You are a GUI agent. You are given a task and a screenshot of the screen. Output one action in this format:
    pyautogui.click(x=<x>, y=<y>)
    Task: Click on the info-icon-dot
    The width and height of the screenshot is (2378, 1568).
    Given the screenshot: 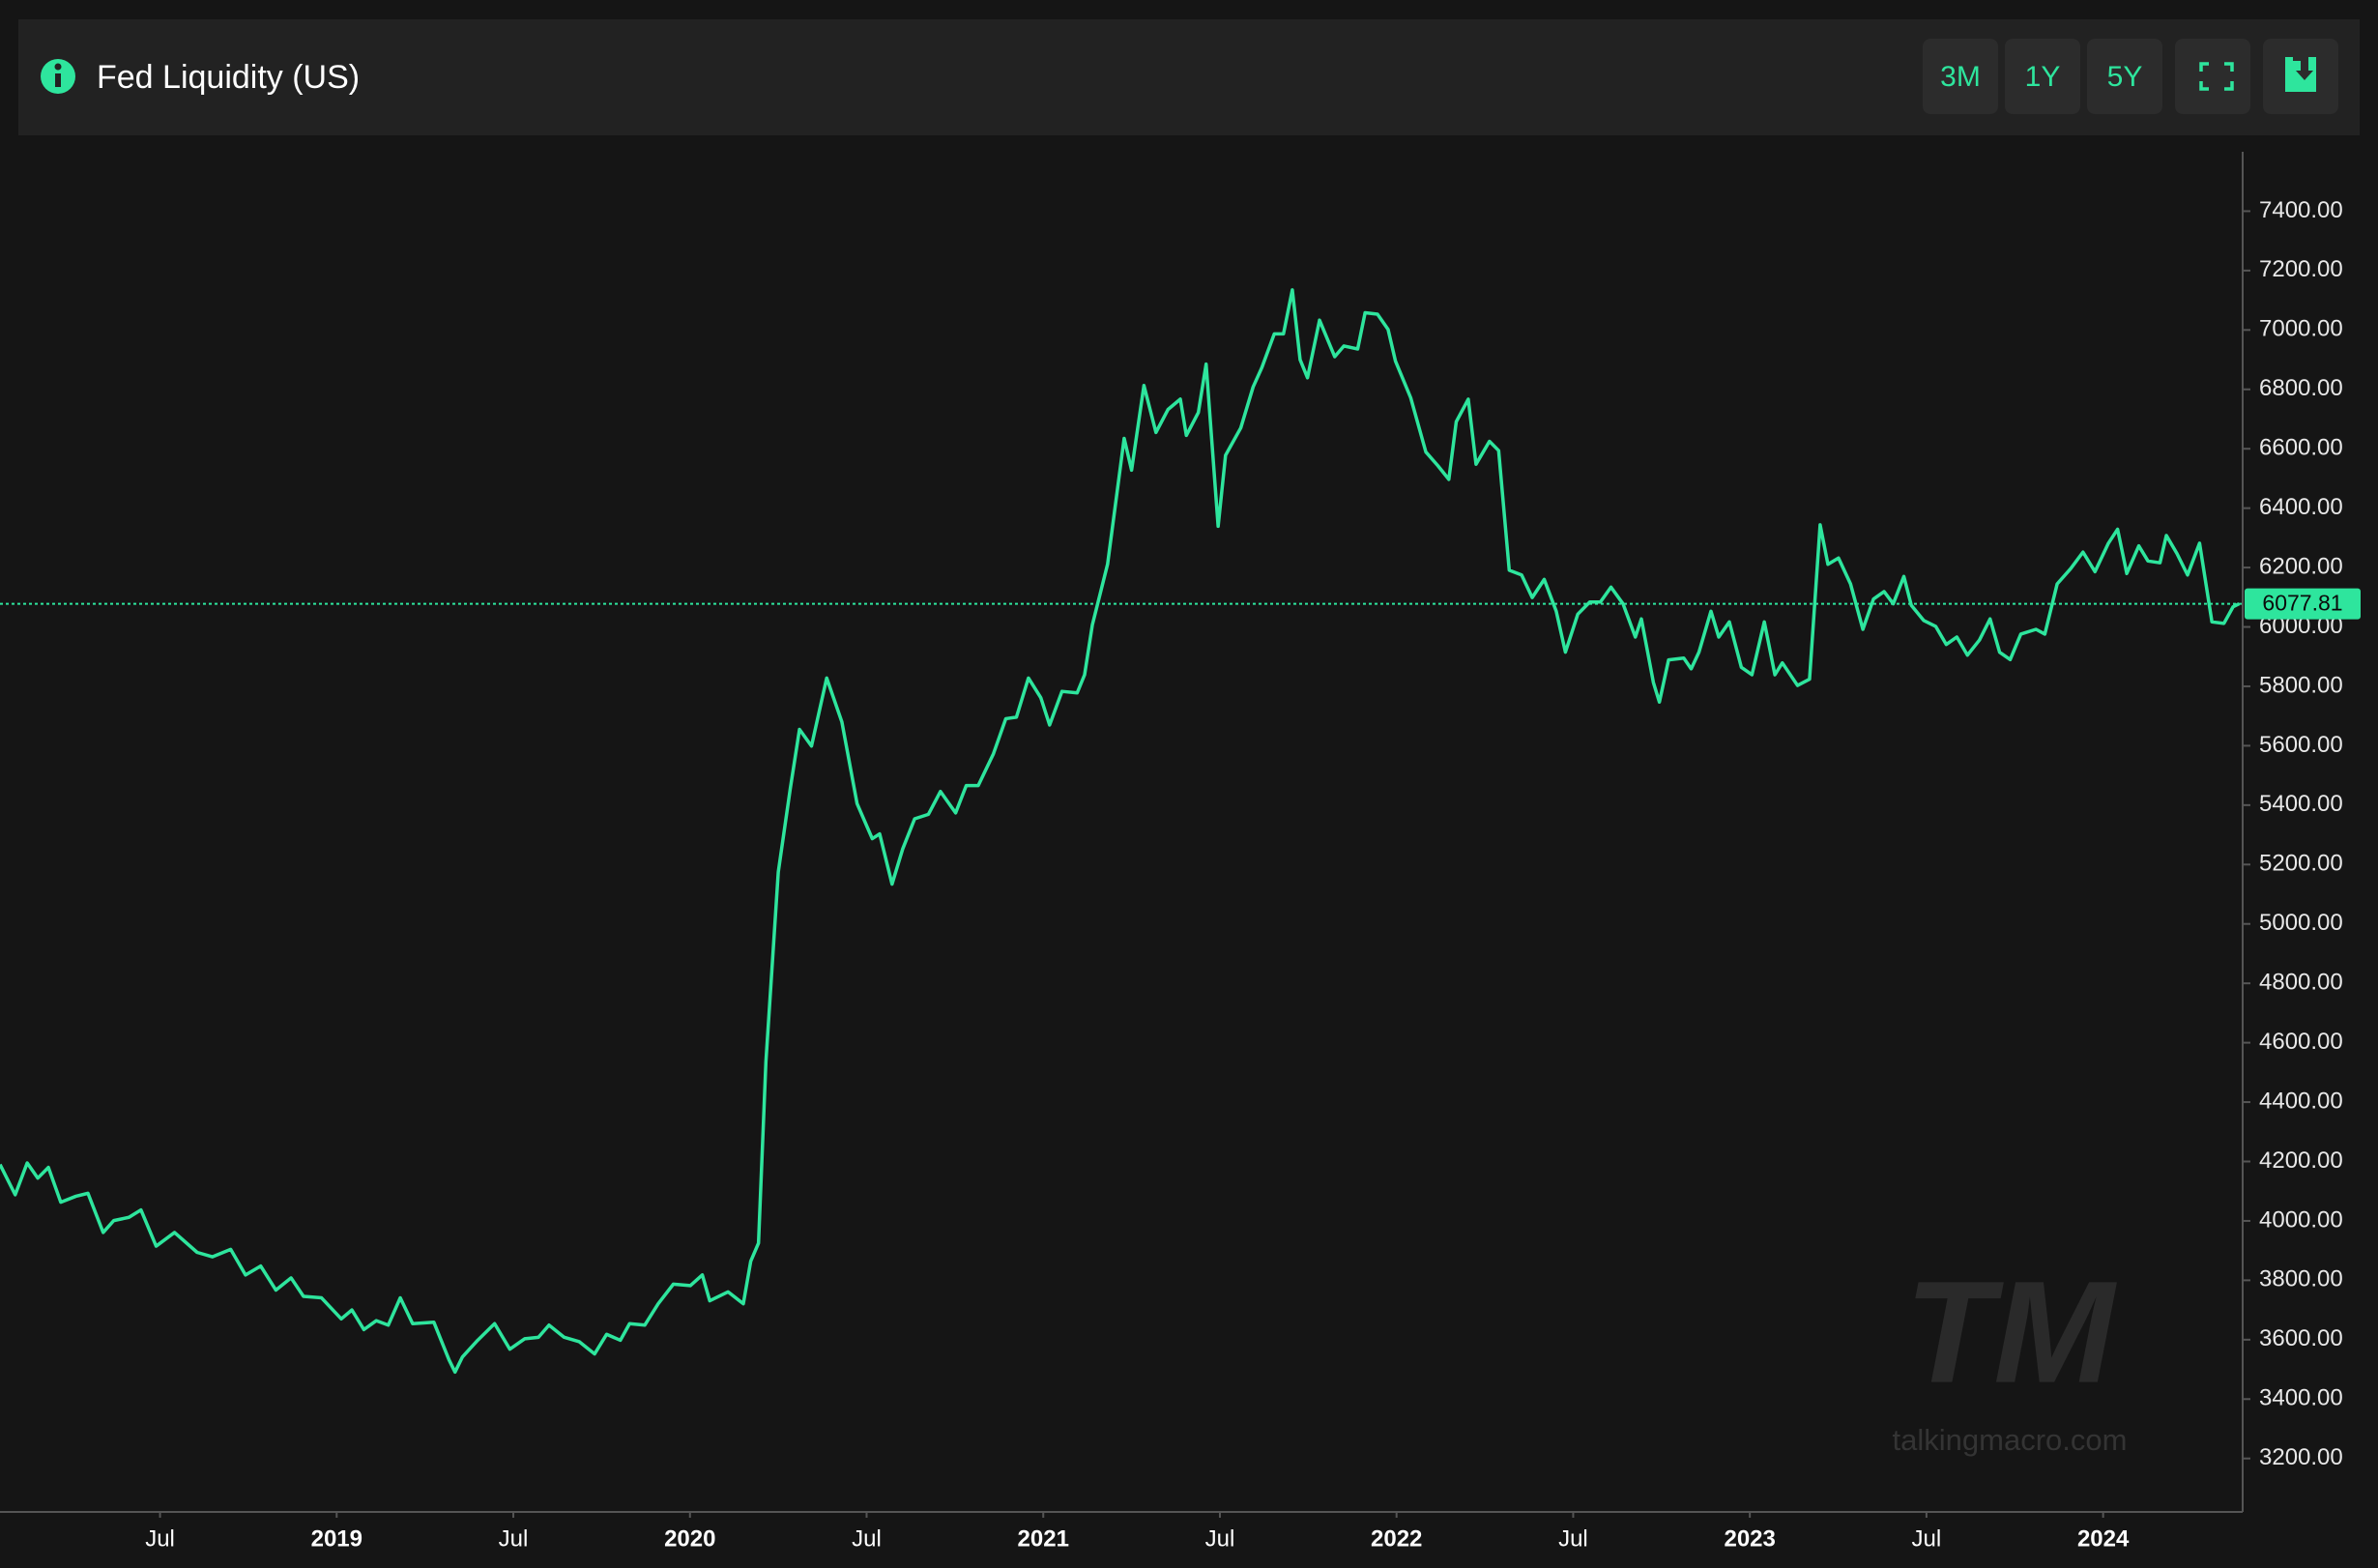 What is the action you would take?
    pyautogui.click(x=58, y=67)
    